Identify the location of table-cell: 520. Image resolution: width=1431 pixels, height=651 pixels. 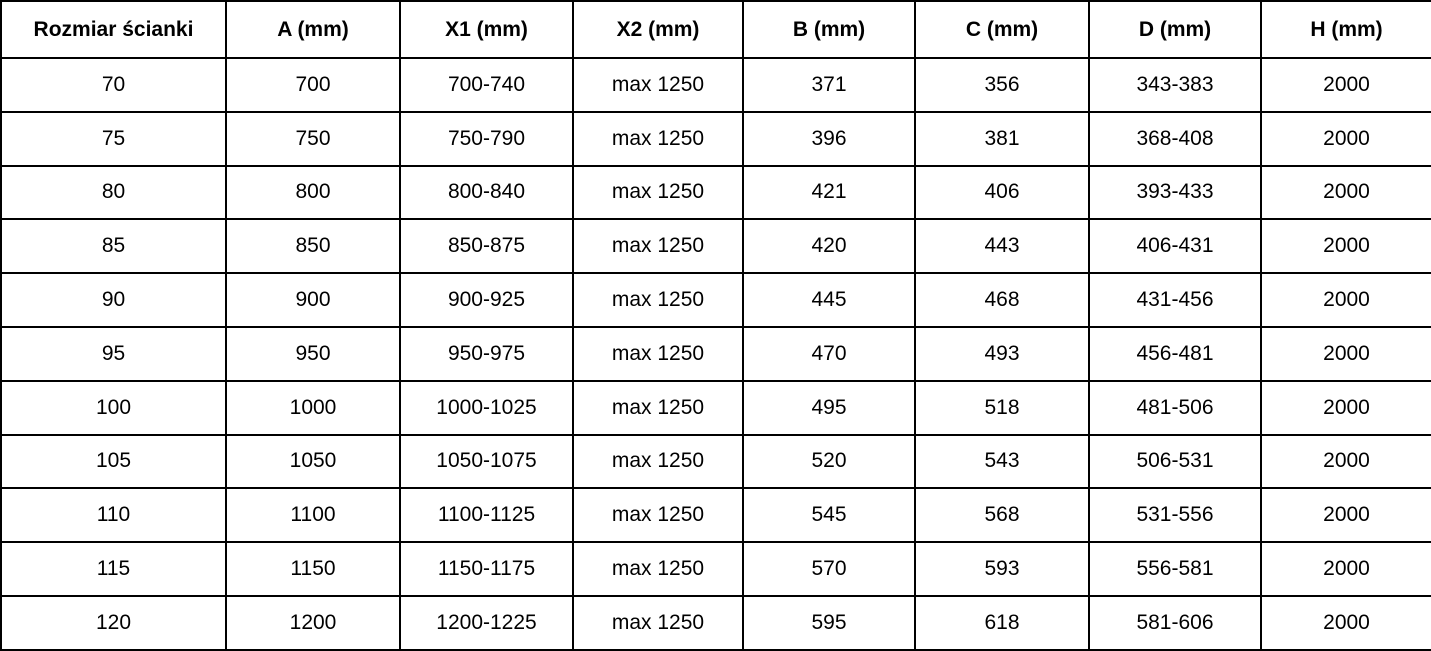
(829, 461).